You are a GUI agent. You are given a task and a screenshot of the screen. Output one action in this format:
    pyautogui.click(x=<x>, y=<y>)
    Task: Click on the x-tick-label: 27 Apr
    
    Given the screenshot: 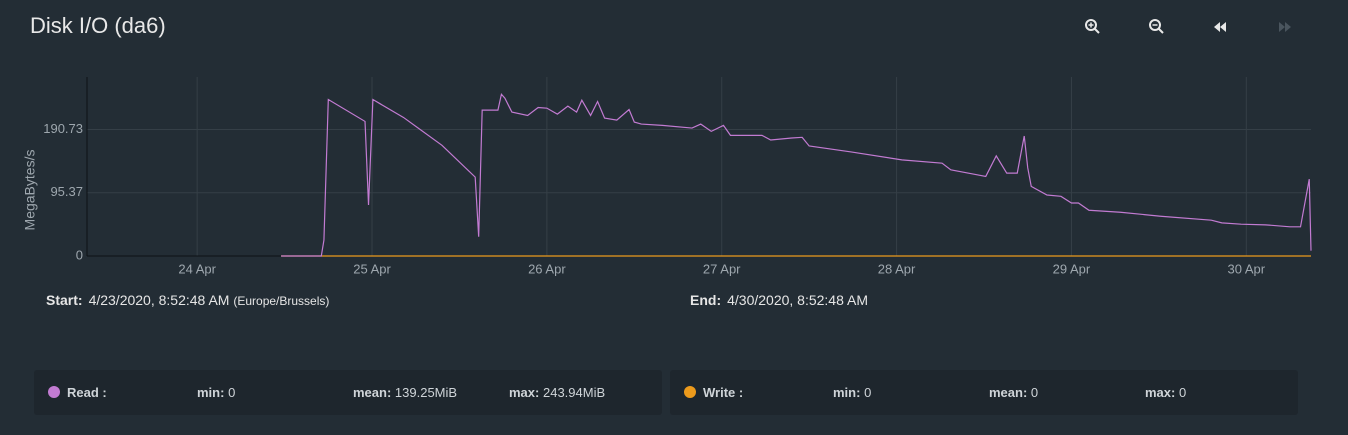 What is the action you would take?
    pyautogui.click(x=722, y=268)
    